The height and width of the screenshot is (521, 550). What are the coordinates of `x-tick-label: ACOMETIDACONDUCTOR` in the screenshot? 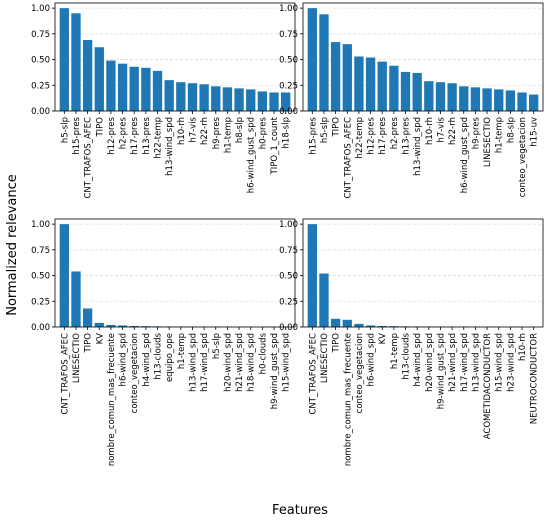 It's located at (488, 386).